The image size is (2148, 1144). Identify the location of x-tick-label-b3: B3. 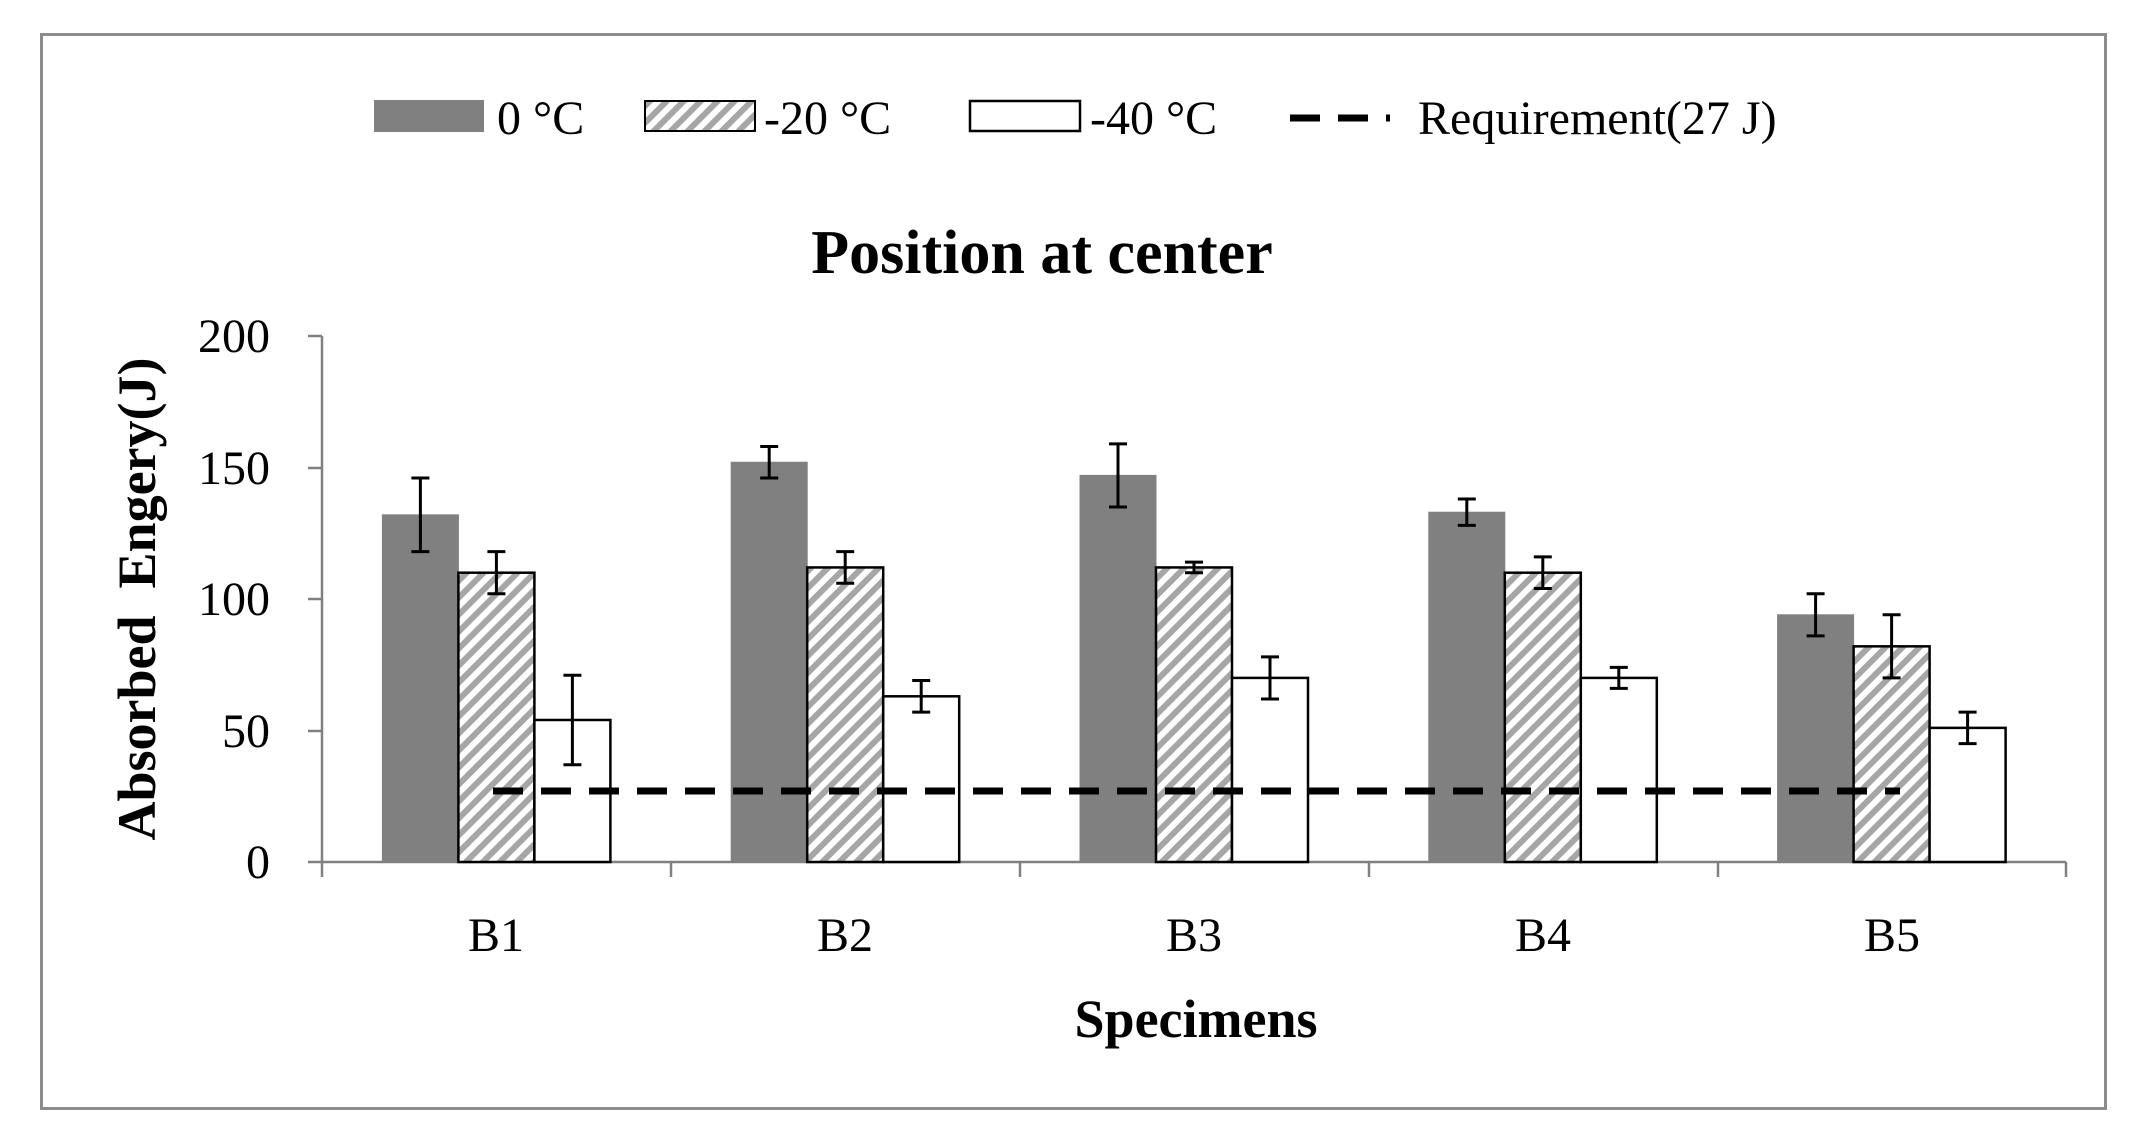
(1194, 935).